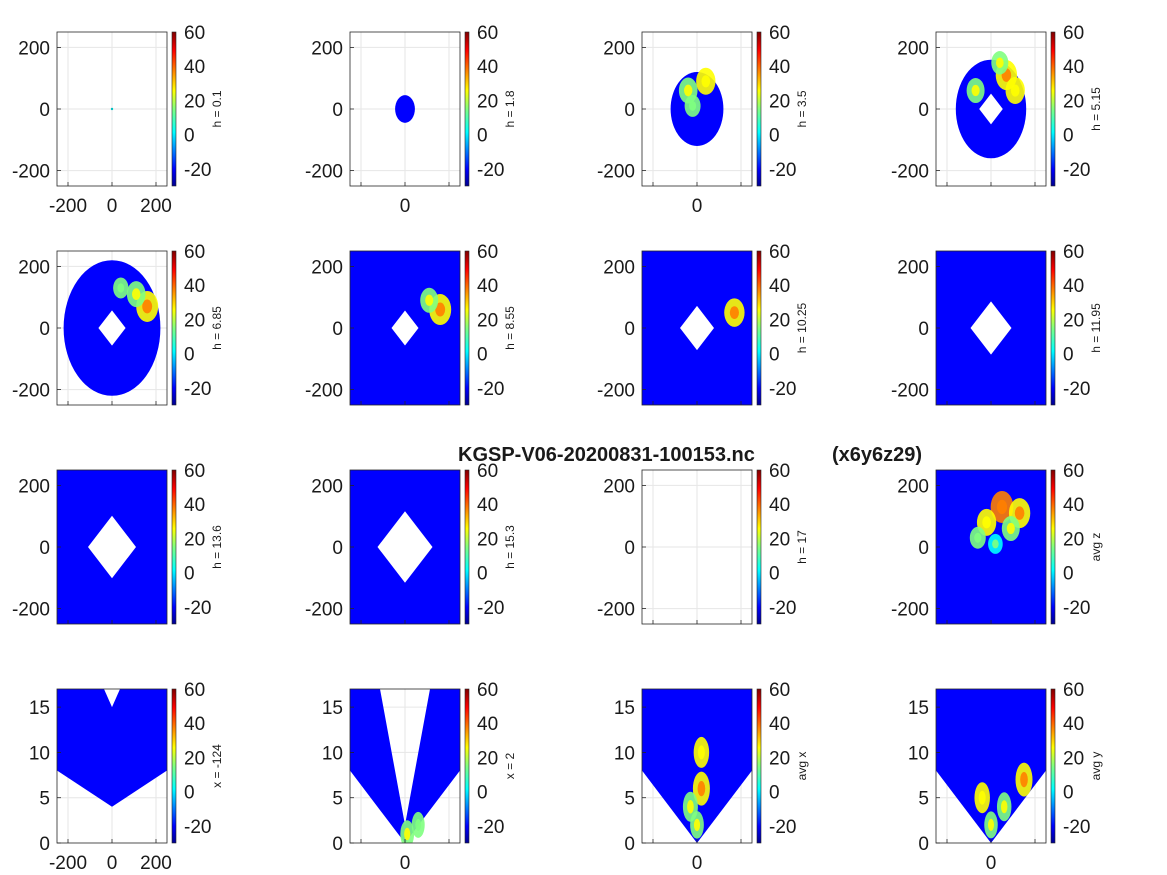 This screenshot has width=1167, height=875. I want to click on panel-label: h = 15.3, so click(510, 547).